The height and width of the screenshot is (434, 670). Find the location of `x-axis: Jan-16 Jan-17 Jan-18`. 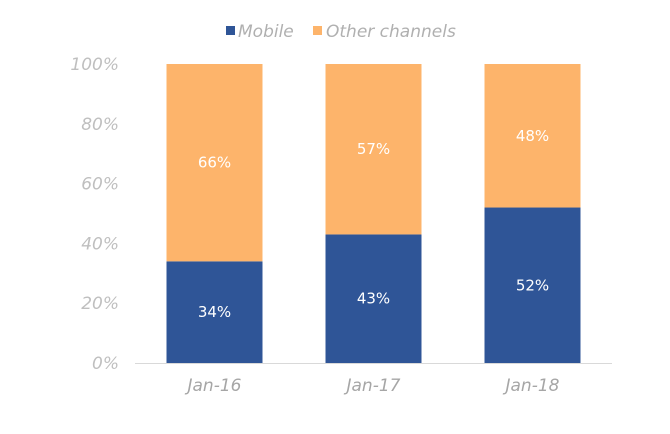

x-axis: Jan-16 Jan-17 Jan-18 is located at coordinates (373, 379).